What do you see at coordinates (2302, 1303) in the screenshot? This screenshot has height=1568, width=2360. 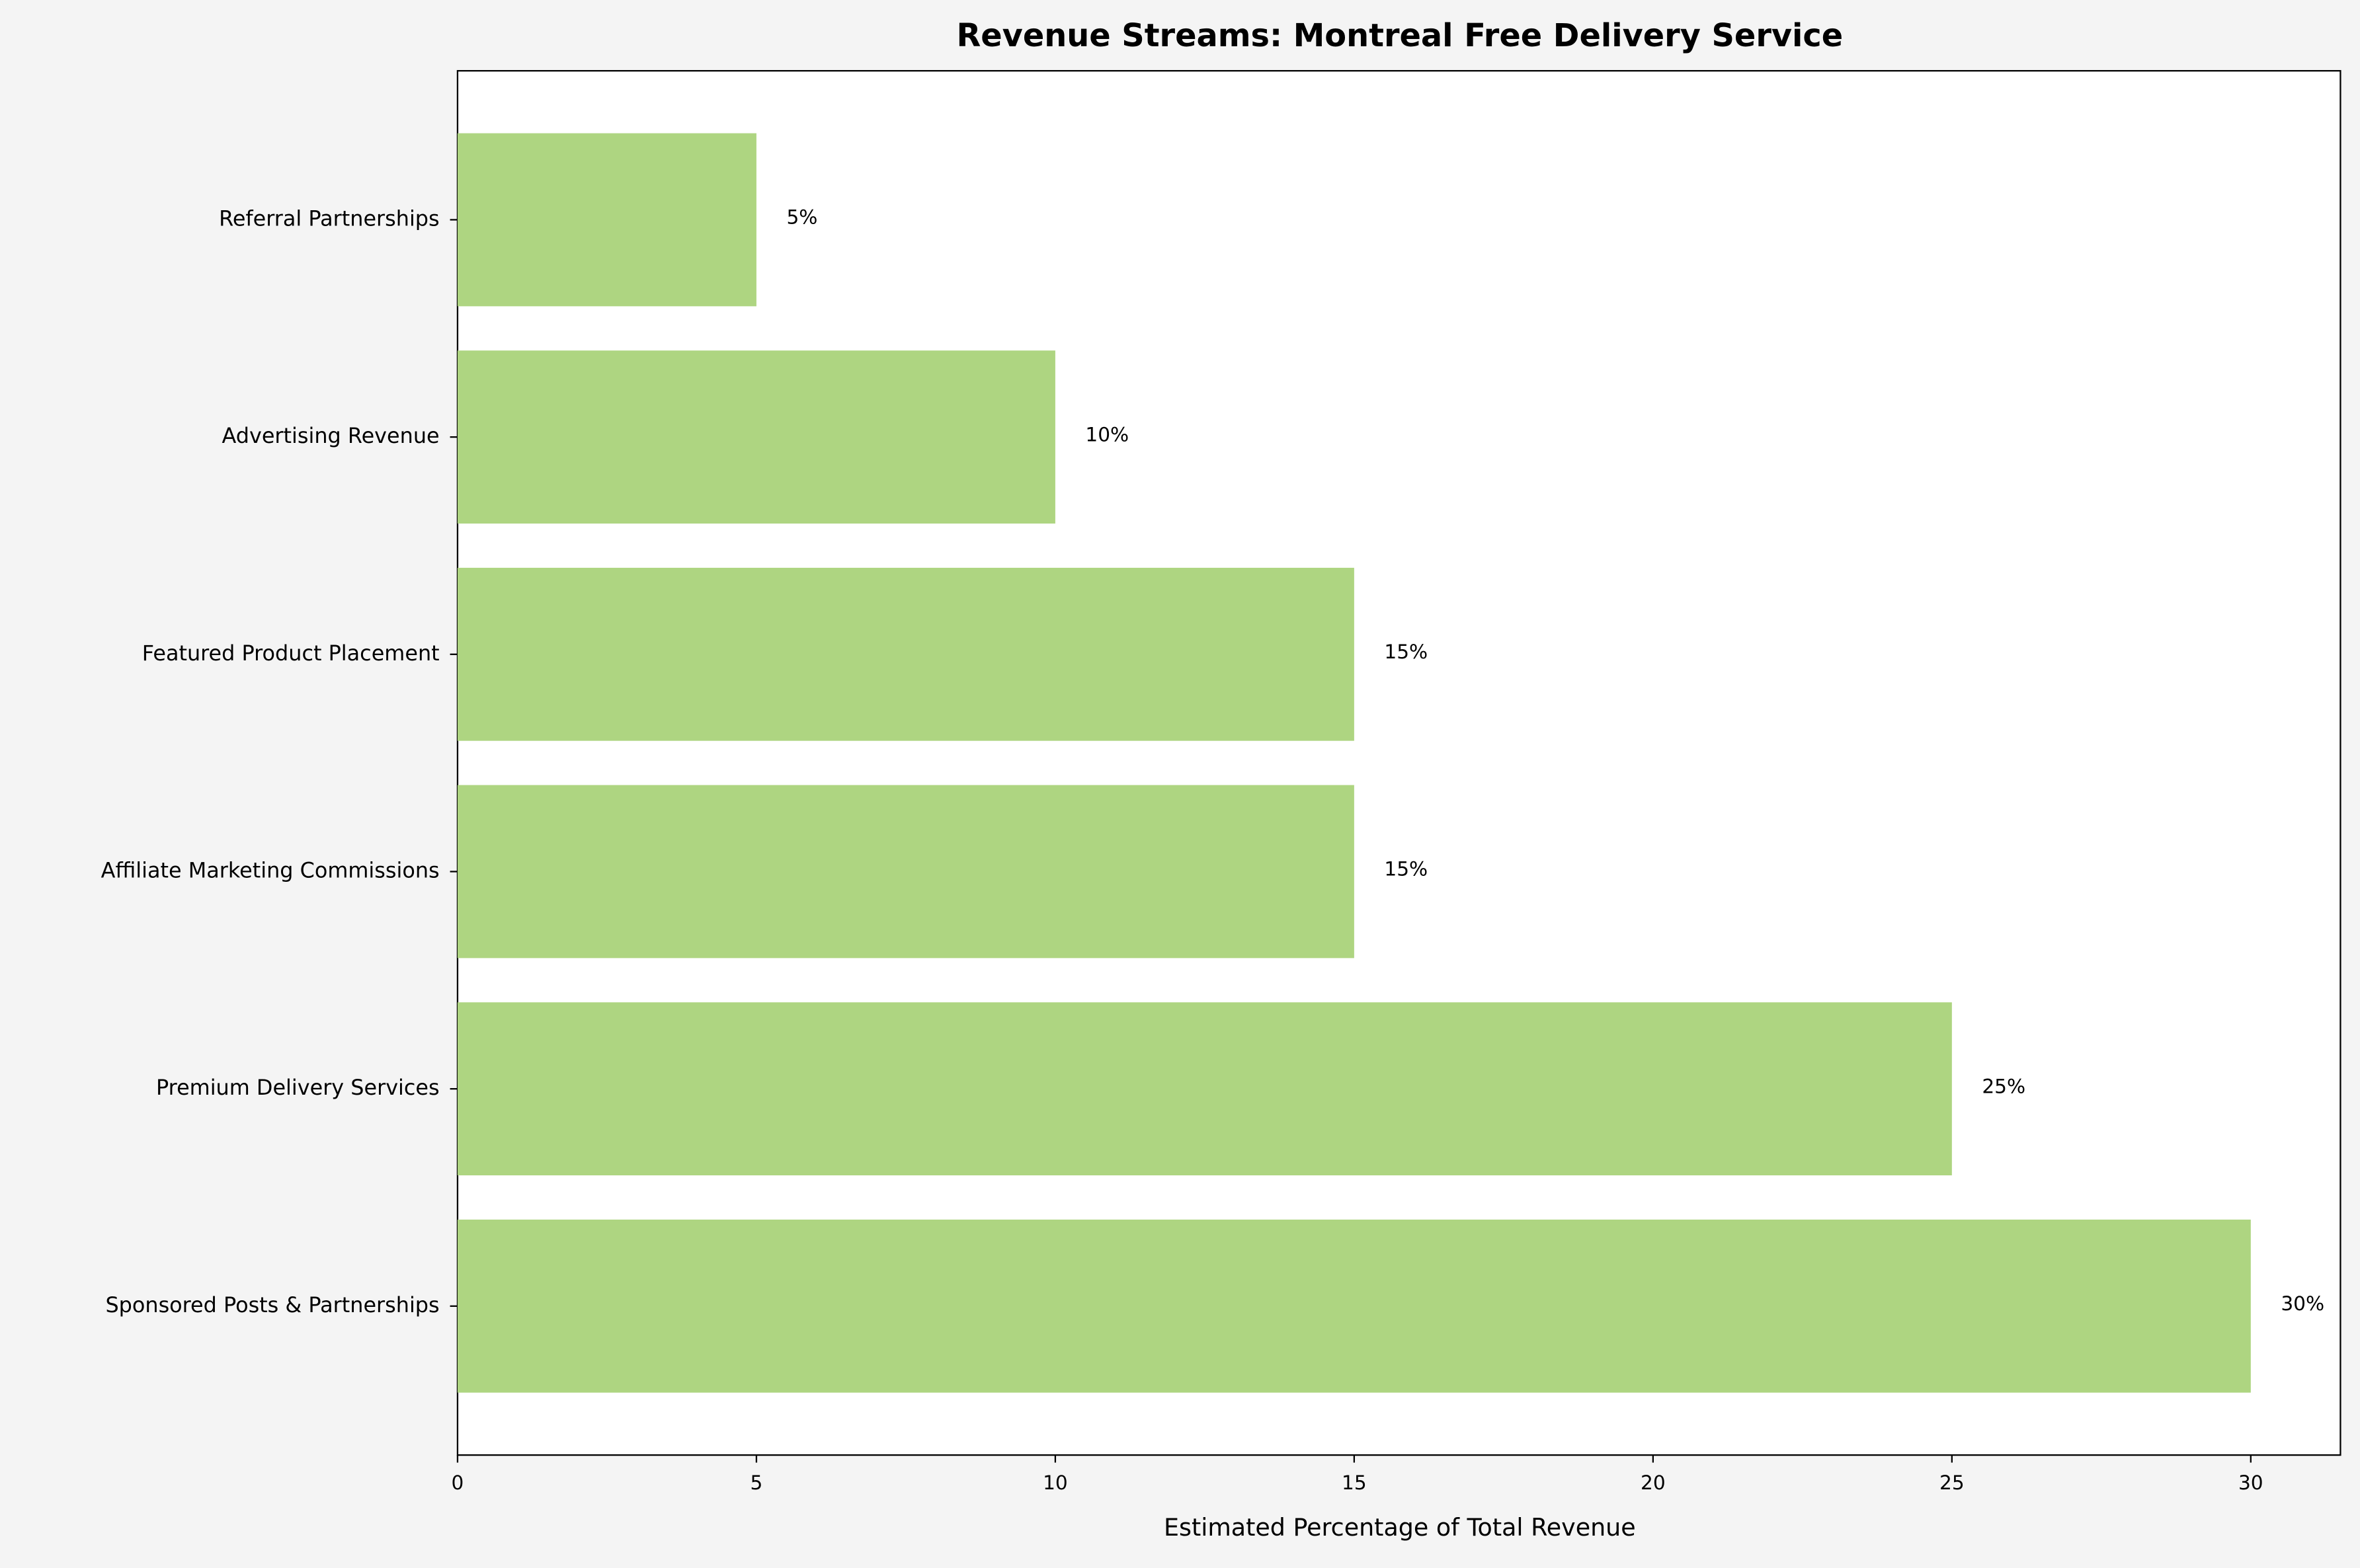 I see `value-label: 30%` at bounding box center [2302, 1303].